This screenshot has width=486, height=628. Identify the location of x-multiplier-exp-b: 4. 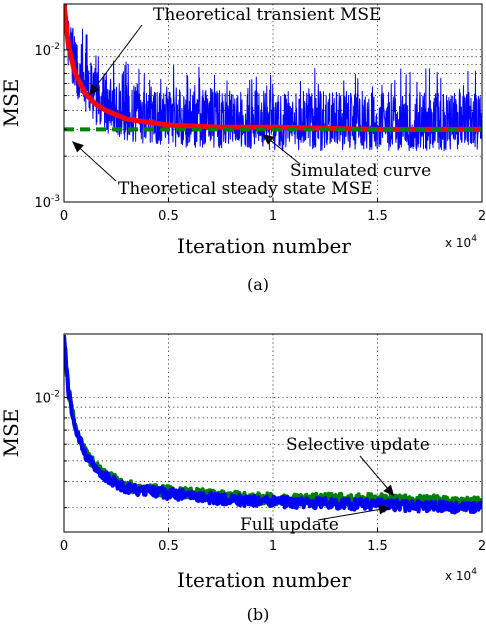
(474, 572).